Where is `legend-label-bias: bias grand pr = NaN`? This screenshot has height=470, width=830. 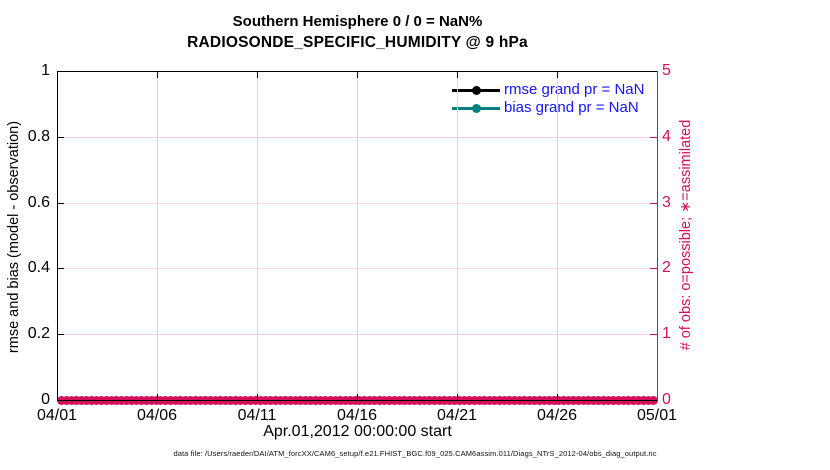
legend-label-bias: bias grand pr = NaN is located at coordinates (571, 107).